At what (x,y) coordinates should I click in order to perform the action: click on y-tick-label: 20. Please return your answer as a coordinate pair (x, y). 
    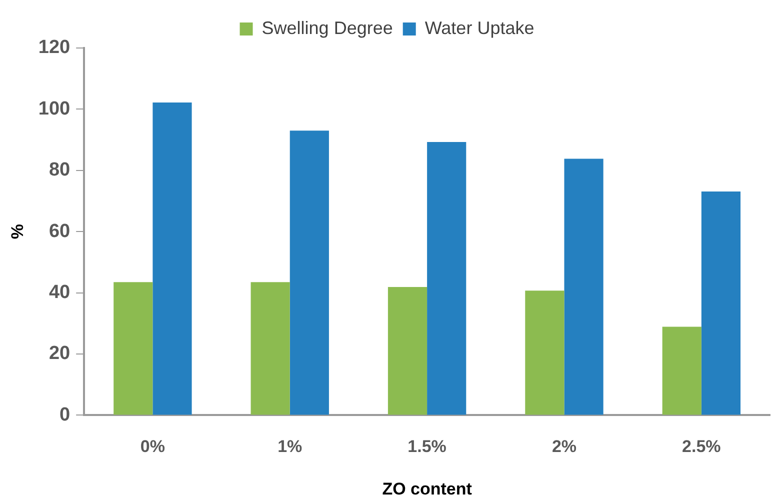
    Looking at the image, I should click on (59, 353).